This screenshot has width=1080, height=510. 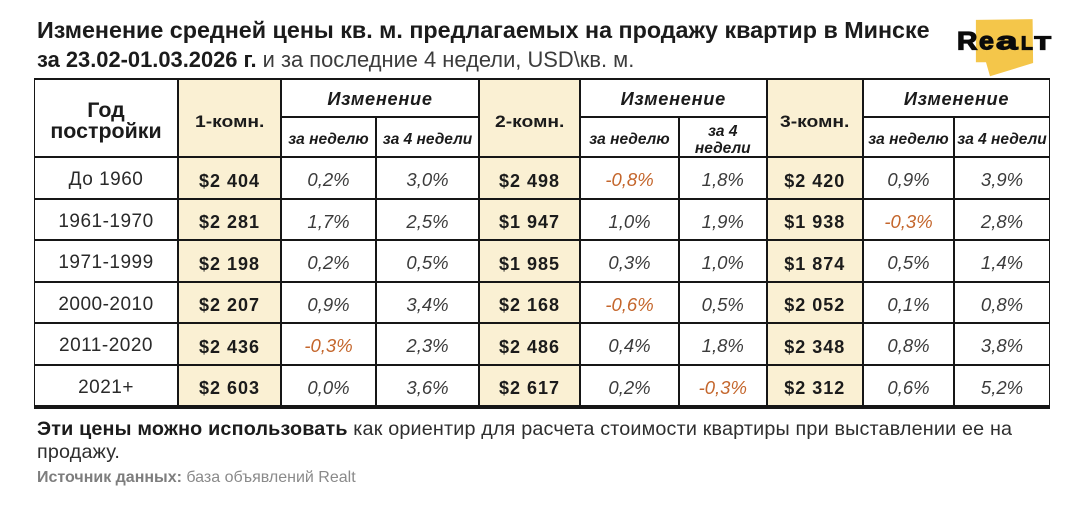 What do you see at coordinates (1007, 42) in the screenshot?
I see `svg-text: a` at bounding box center [1007, 42].